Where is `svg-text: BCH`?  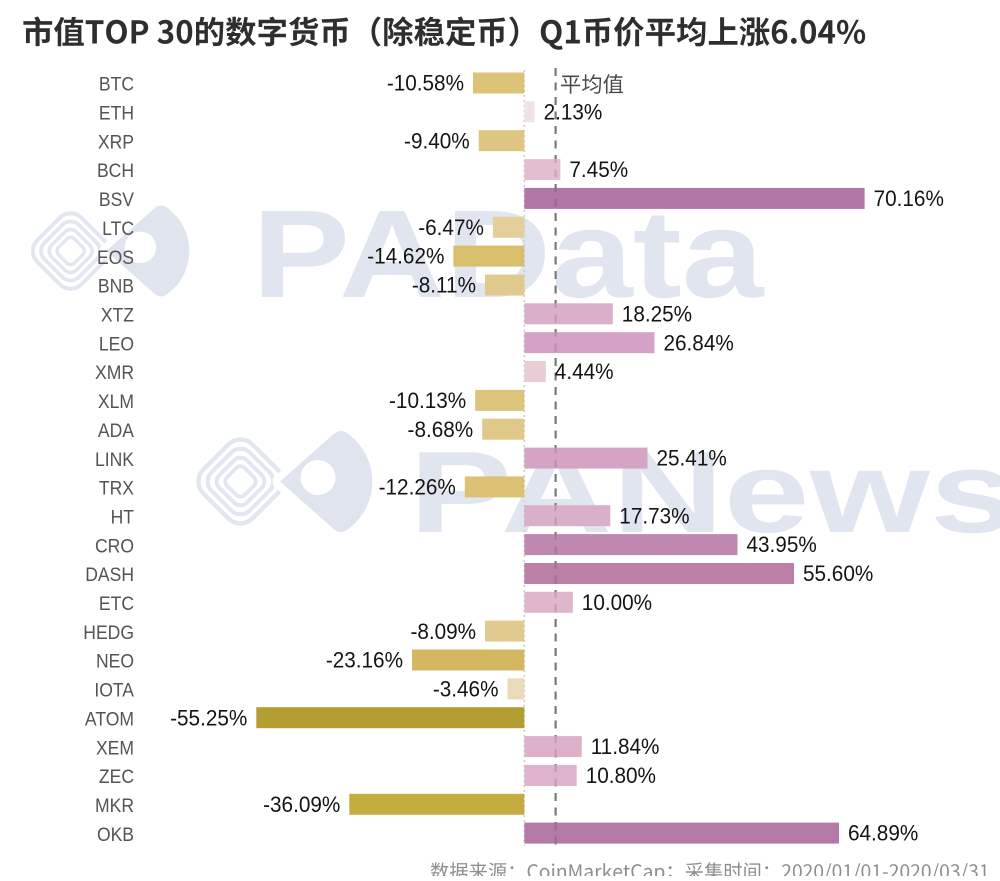
svg-text: BCH is located at coordinates (115, 170).